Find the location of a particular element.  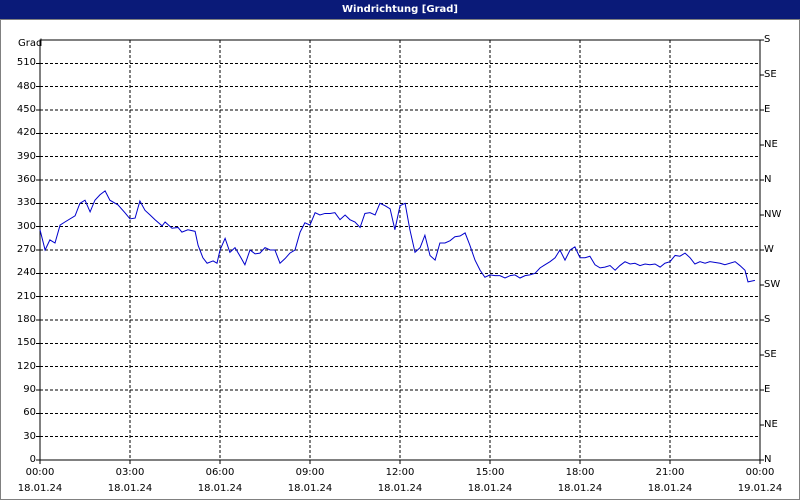

y-tick-label: 30 is located at coordinates (29, 436).